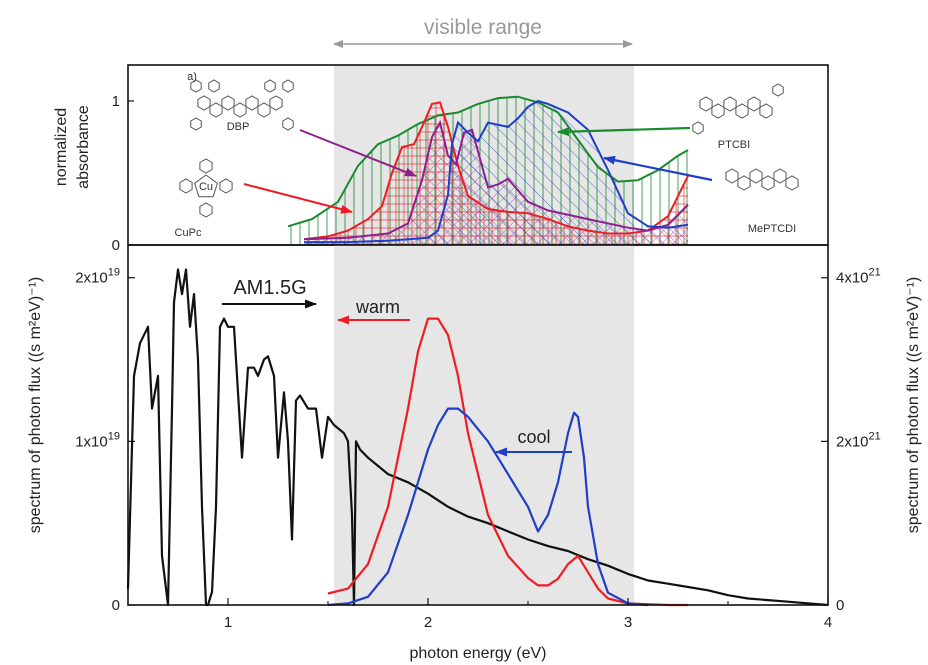  What do you see at coordinates (772, 229) in the screenshot?
I see `meptcdi-label: MePTCDI` at bounding box center [772, 229].